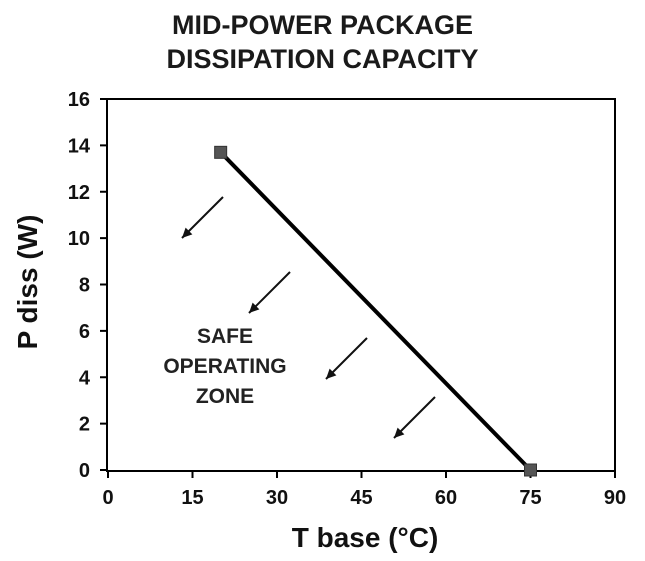 The width and height of the screenshot is (645, 561). I want to click on safe-zone-line-1: SAFE, so click(224, 336).